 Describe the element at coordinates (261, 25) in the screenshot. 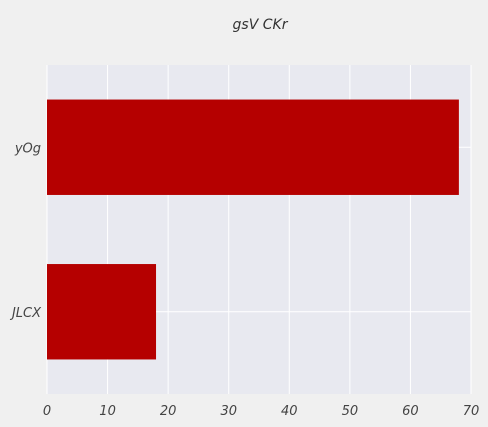

I see `chart-title: gsV CKr` at that location.